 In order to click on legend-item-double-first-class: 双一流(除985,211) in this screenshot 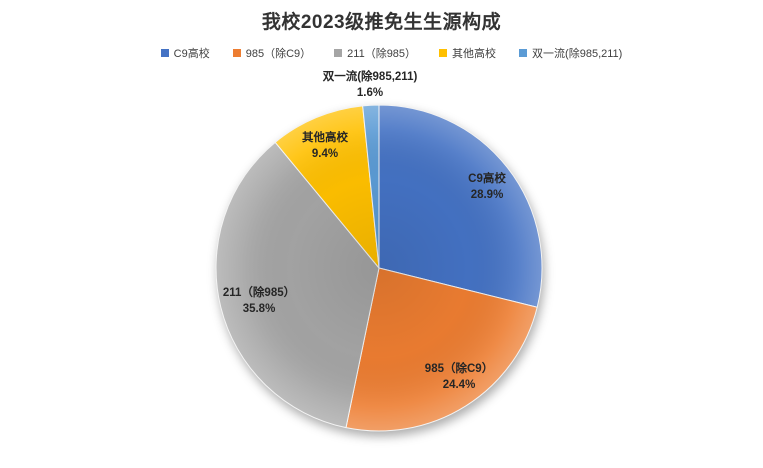, I will do `click(570, 53)`.